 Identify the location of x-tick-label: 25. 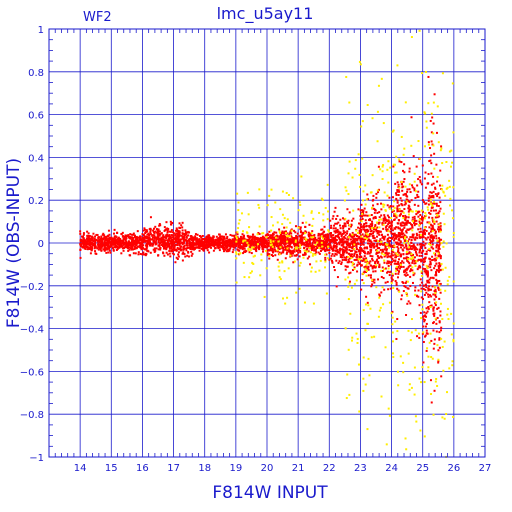
(422, 468).